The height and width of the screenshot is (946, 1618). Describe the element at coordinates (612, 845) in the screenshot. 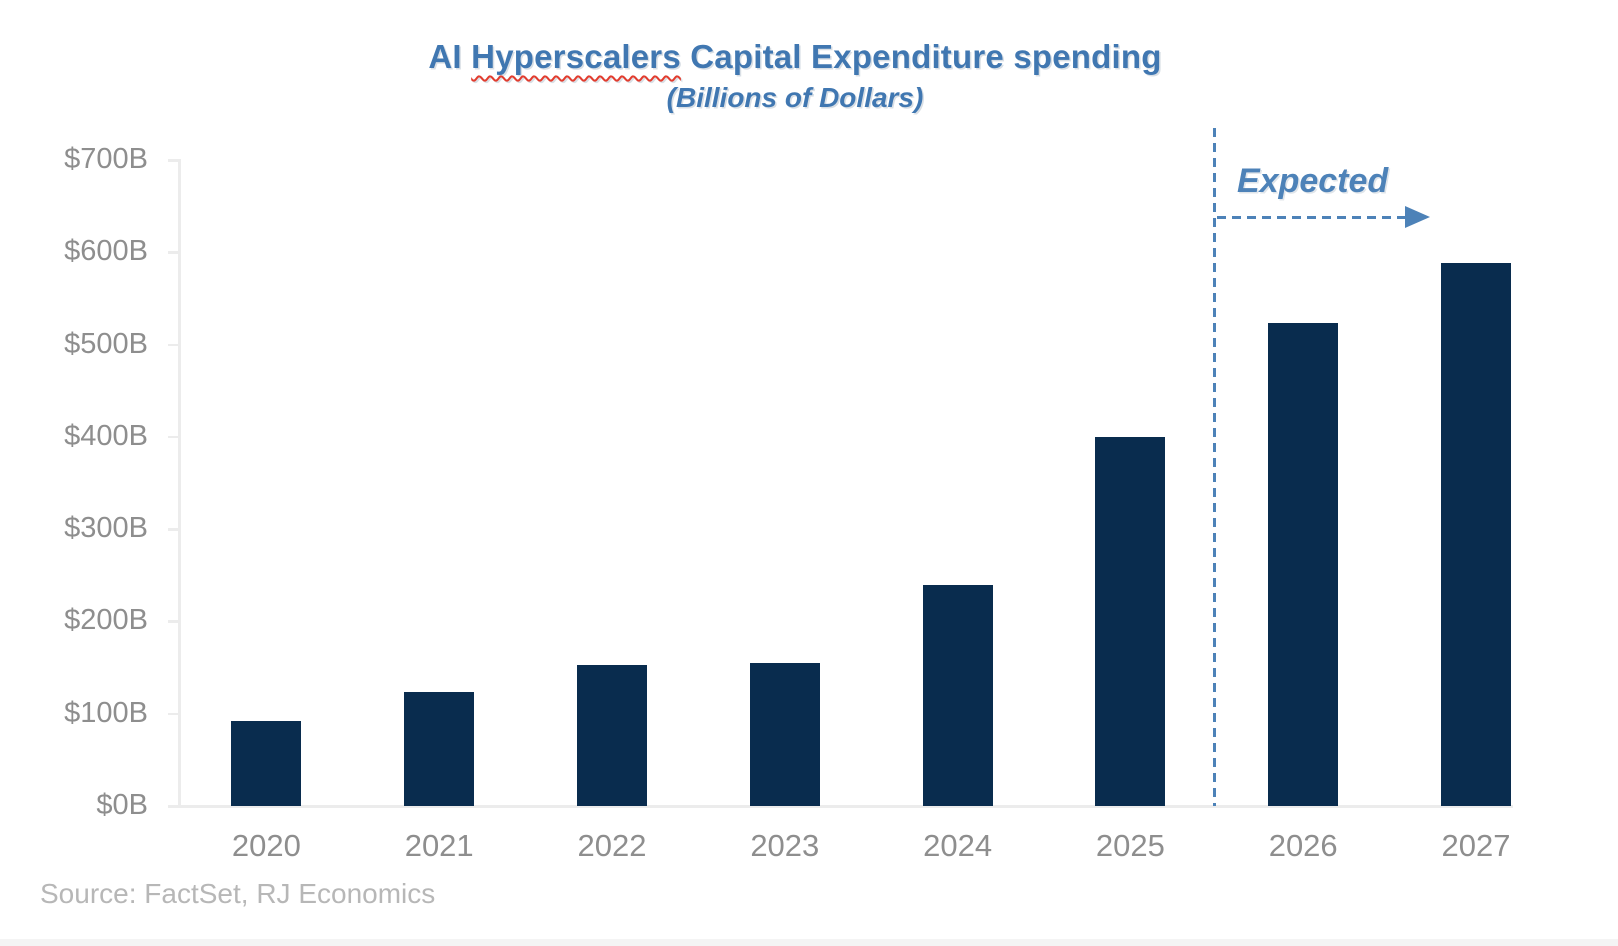

I see `x-tick-label-2022: 2022` at that location.